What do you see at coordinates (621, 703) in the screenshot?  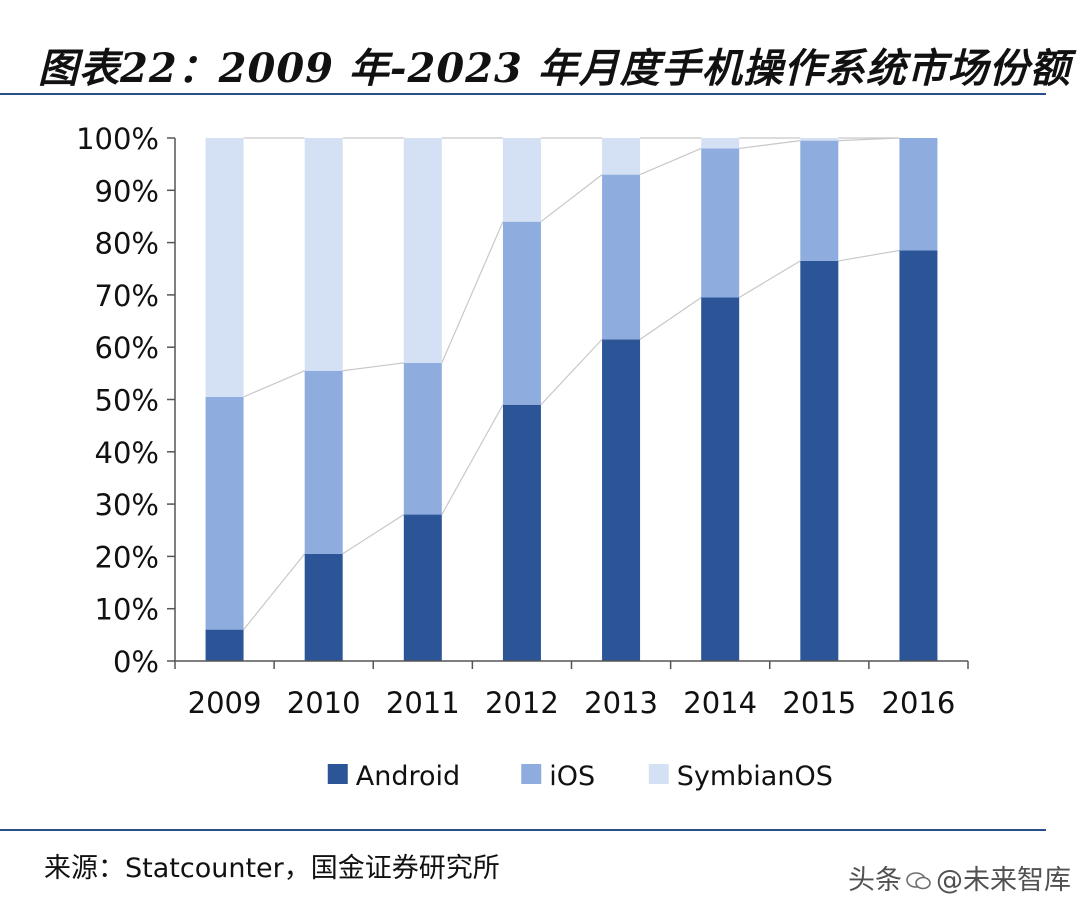 I see `x-tick-label: 2013` at bounding box center [621, 703].